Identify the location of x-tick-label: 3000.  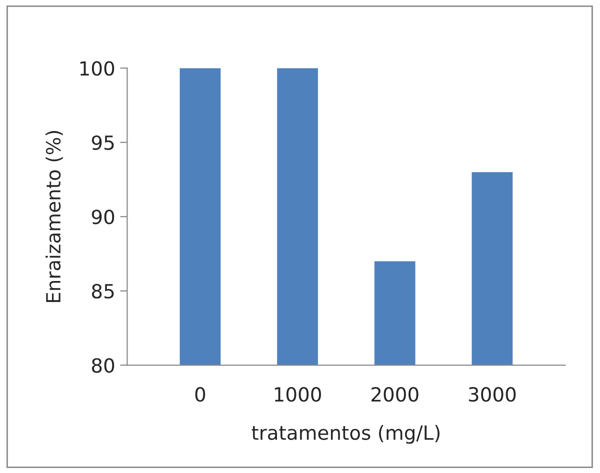
(492, 394).